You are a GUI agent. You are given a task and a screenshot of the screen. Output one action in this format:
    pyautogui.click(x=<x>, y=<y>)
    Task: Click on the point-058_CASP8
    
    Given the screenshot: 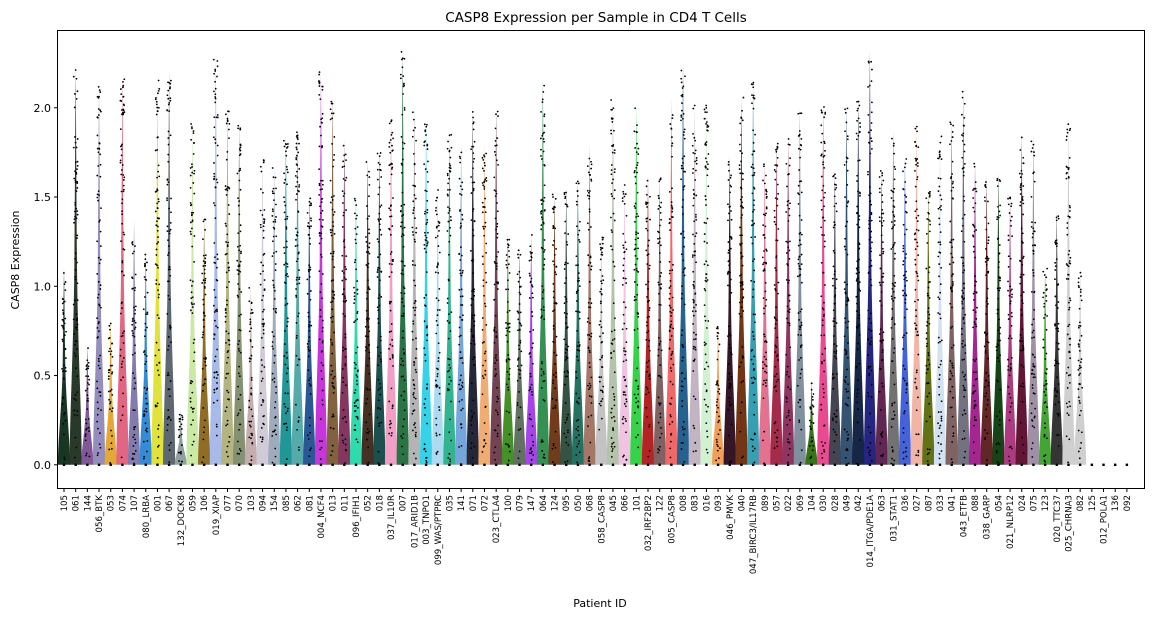 What is the action you would take?
    pyautogui.click(x=601, y=312)
    